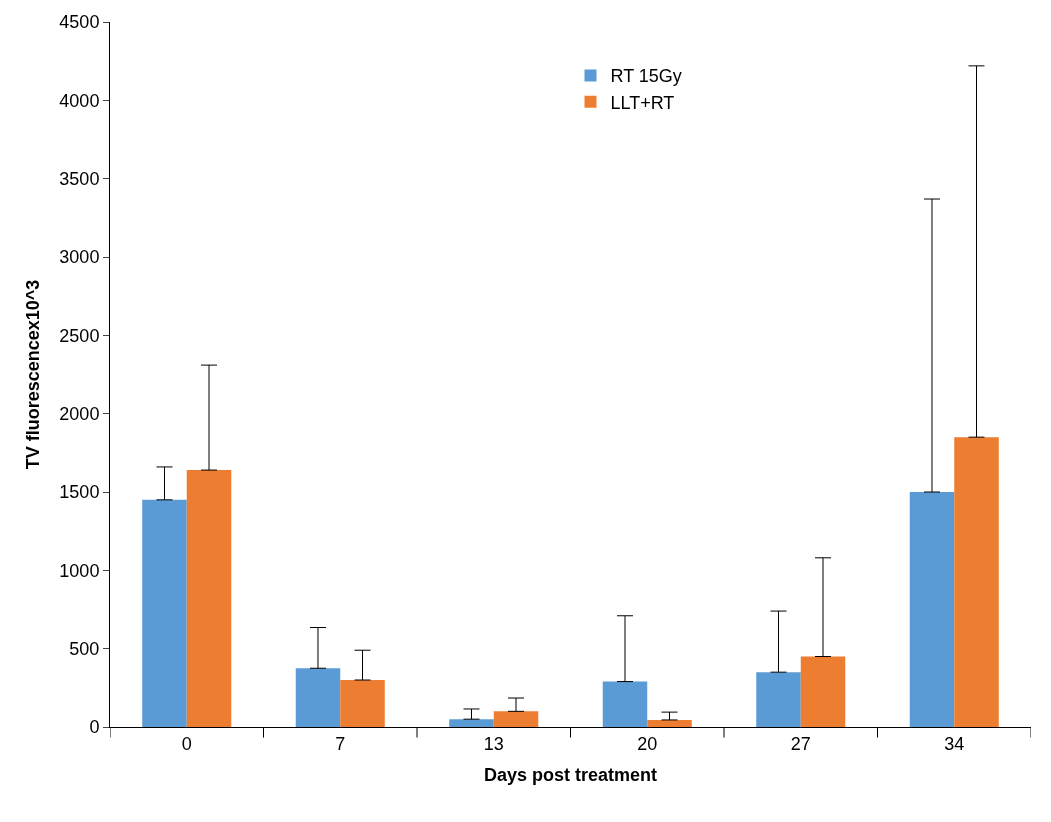  Describe the element at coordinates (79, 22) in the screenshot. I see `y-tick-label: 4500` at that location.